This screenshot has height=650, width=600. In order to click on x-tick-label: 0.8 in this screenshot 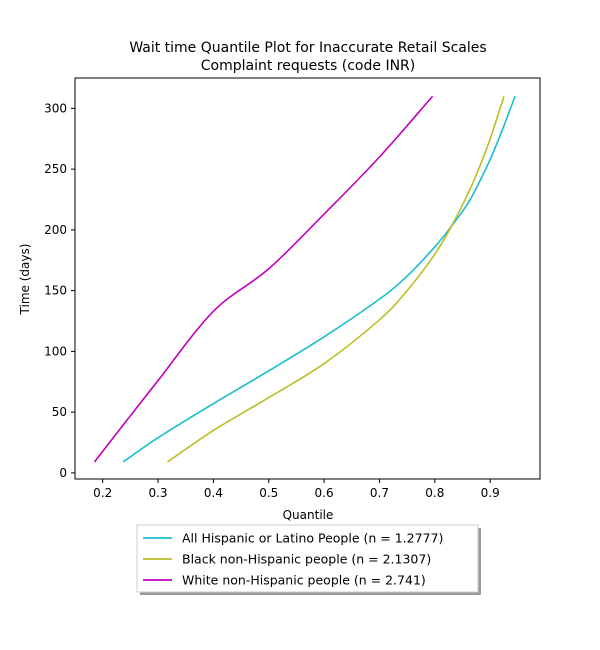, I will do `click(434, 493)`.